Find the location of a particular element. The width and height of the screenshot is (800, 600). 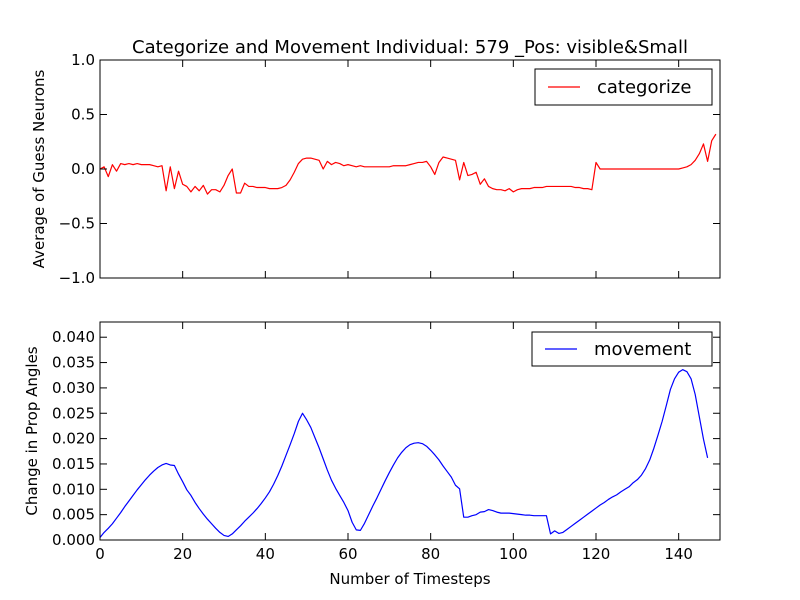

x-tick-label: 120 is located at coordinates (596, 554).